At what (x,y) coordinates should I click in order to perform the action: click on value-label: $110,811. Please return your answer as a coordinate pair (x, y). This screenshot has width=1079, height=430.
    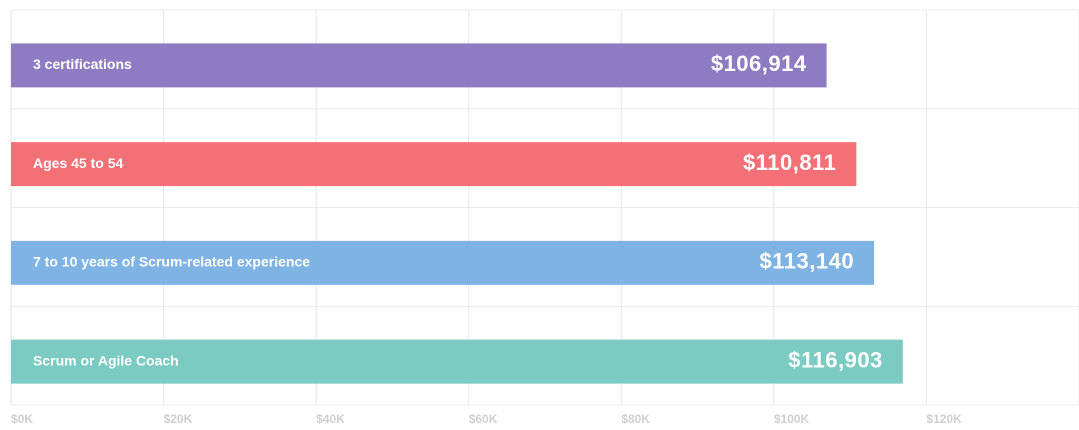
    Looking at the image, I should click on (789, 162).